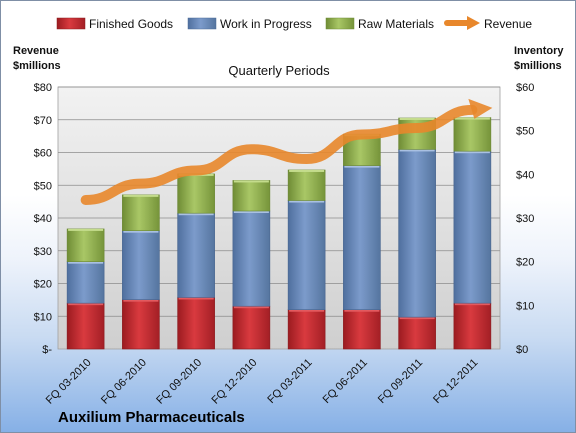  I want to click on category-tick-label: FQ 03-2010, so click(69, 382).